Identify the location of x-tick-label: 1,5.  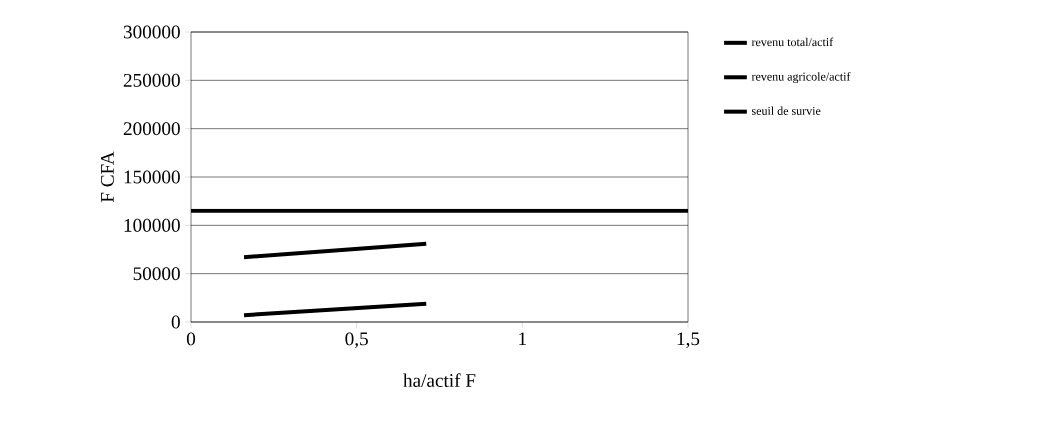
(688, 340).